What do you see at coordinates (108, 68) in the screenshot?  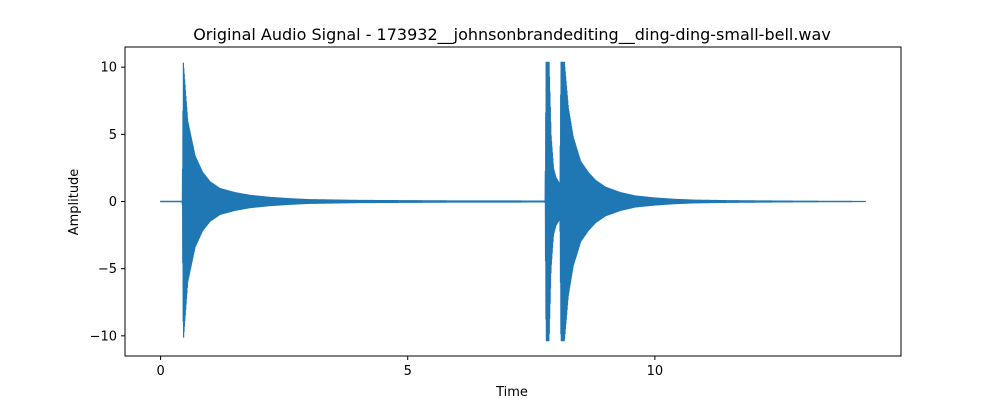 I see `y-tick-label: 10` at bounding box center [108, 68].